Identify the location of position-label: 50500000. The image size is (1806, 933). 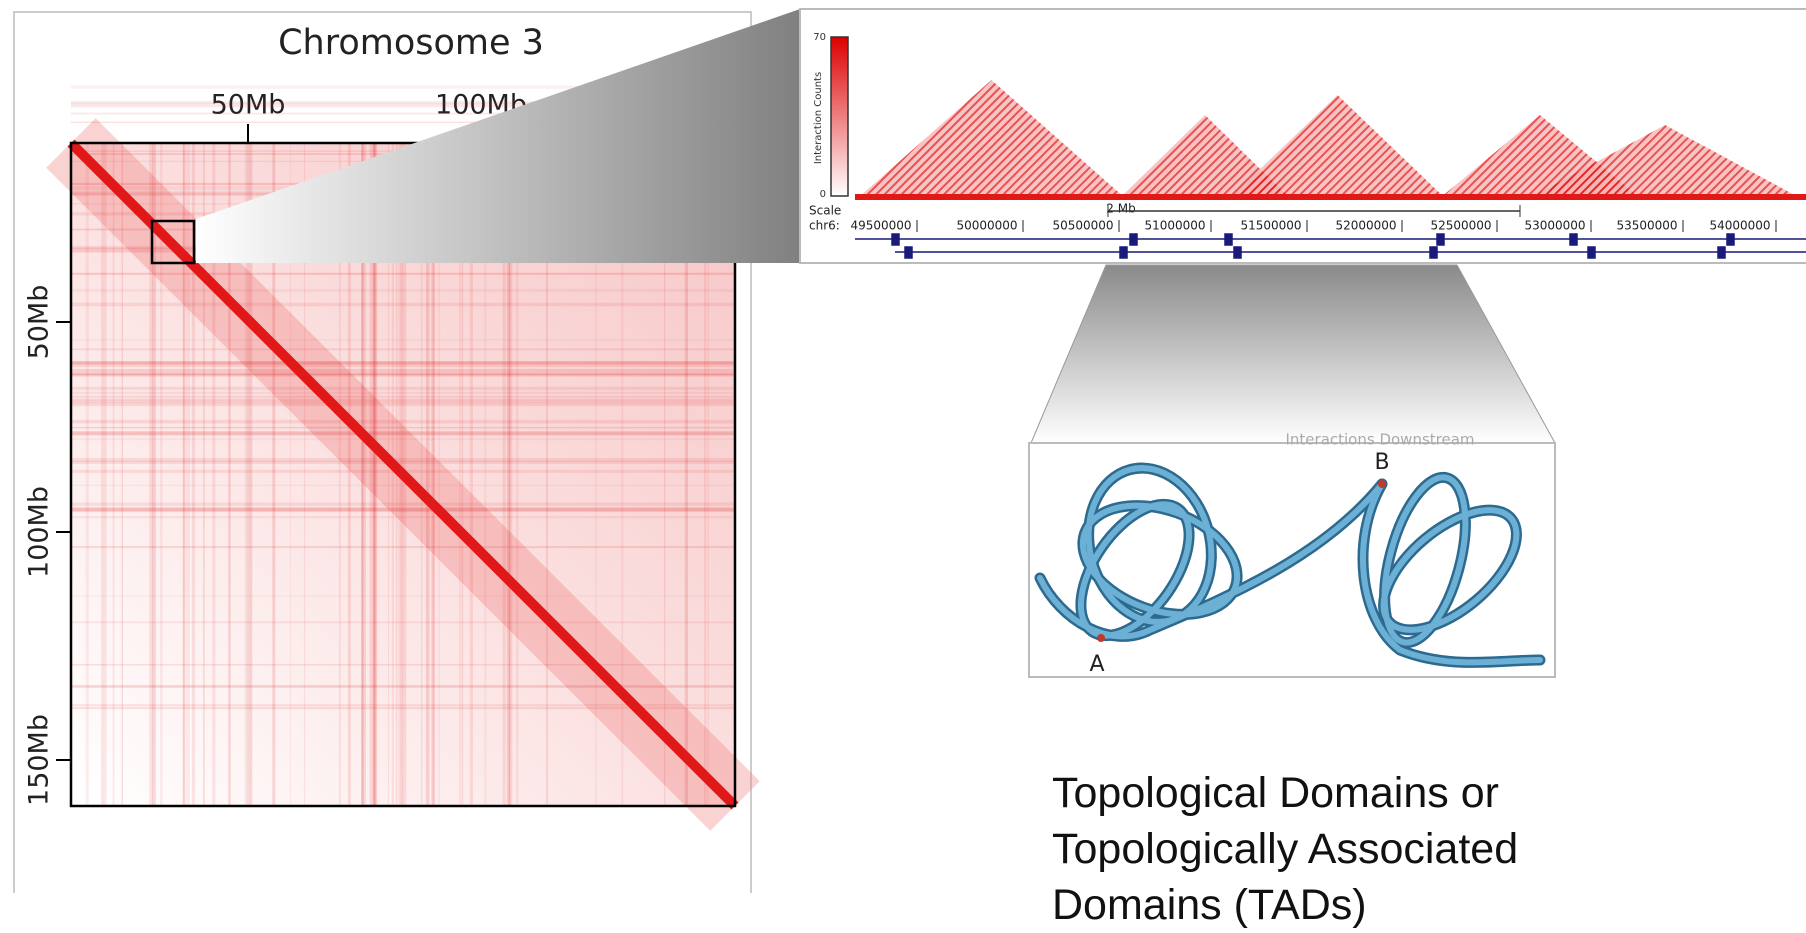
(1082, 226).